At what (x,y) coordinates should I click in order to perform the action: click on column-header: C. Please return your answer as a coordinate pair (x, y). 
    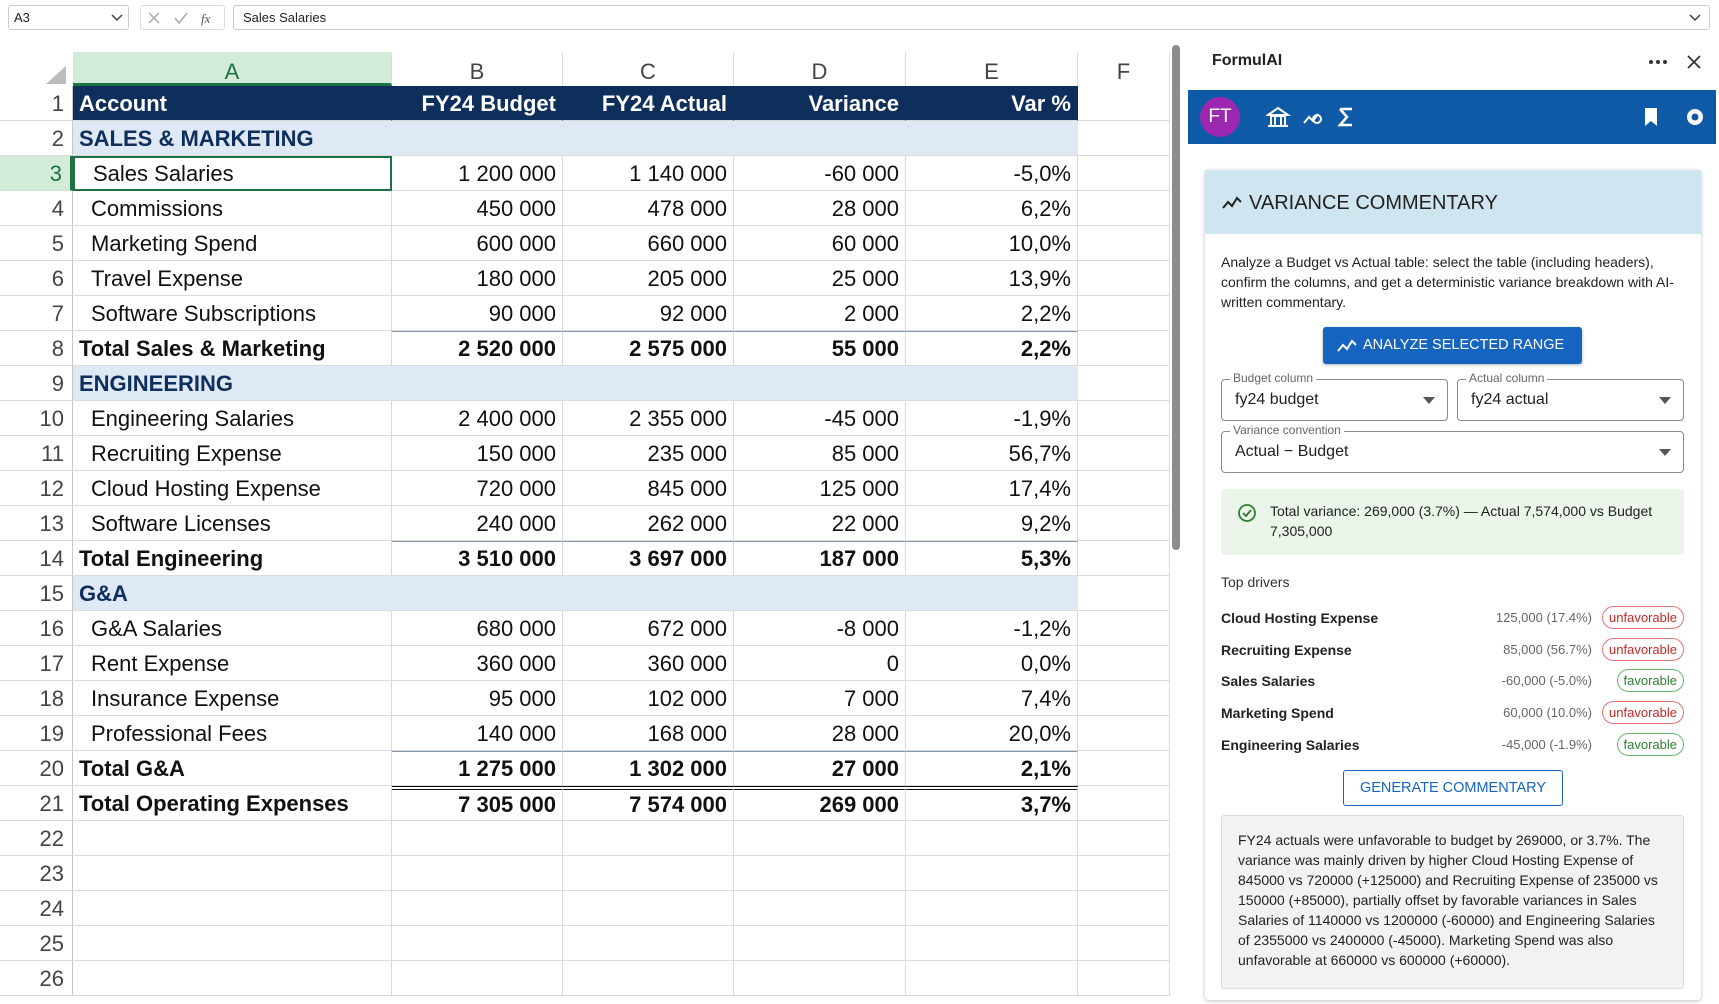
    Looking at the image, I should click on (648, 69).